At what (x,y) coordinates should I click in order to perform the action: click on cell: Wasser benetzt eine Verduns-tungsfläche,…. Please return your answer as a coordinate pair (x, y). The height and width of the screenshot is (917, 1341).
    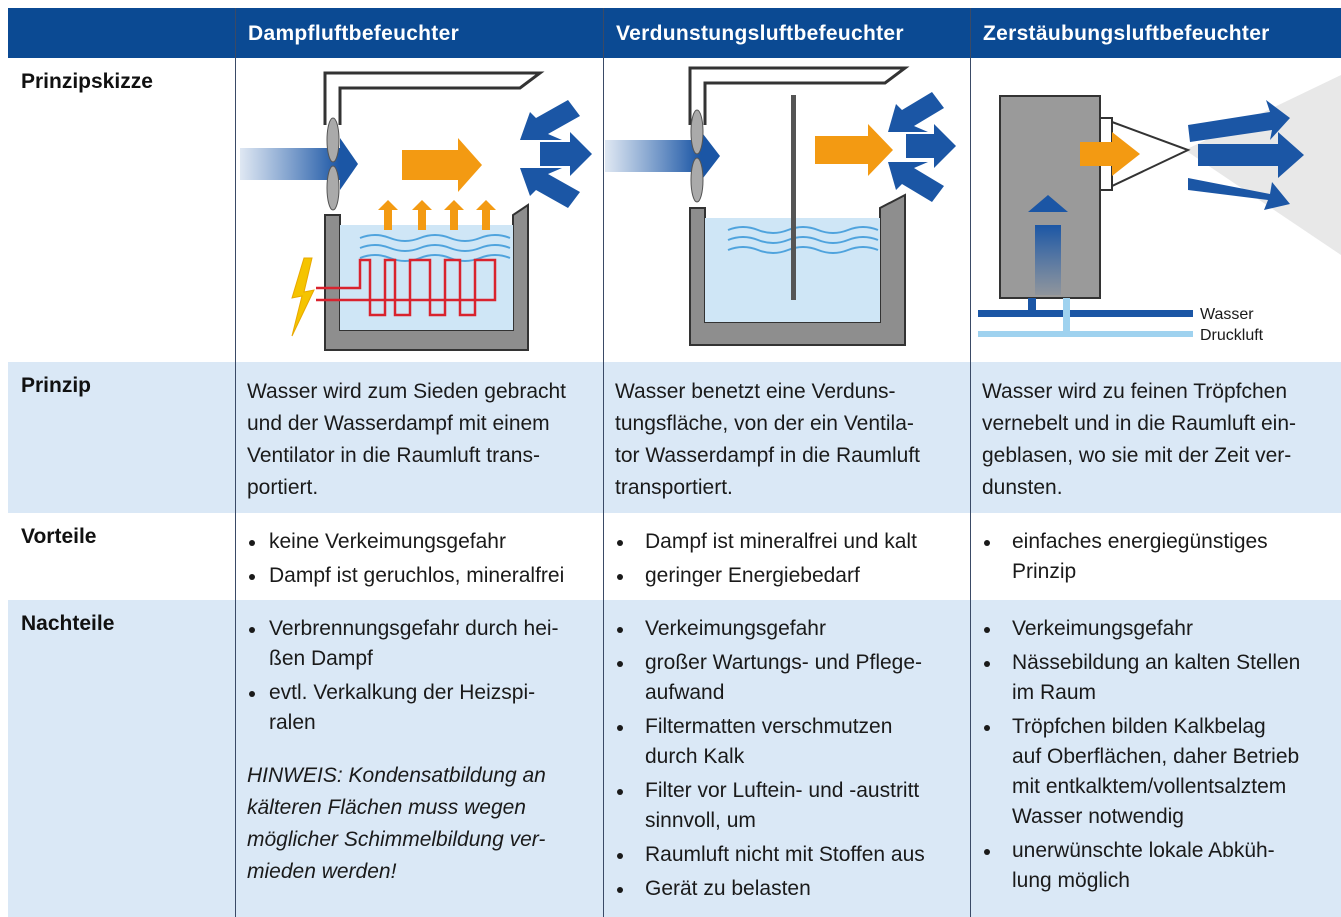
    Looking at the image, I should click on (767, 440).